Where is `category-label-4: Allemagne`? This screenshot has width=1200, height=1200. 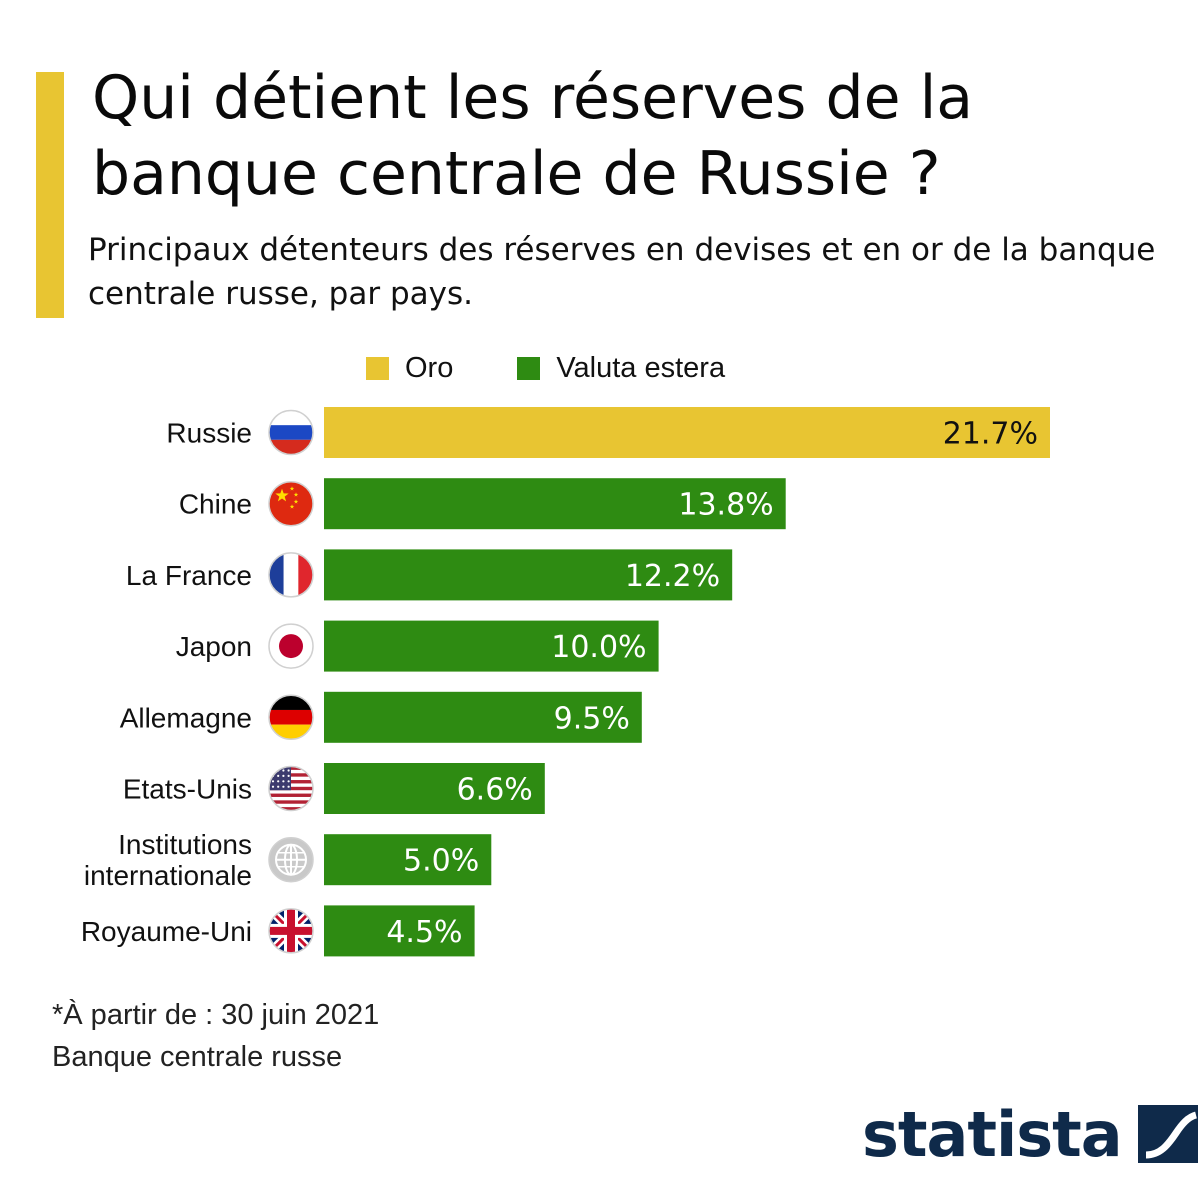
category-label-4: Allemagne is located at coordinates (186, 717).